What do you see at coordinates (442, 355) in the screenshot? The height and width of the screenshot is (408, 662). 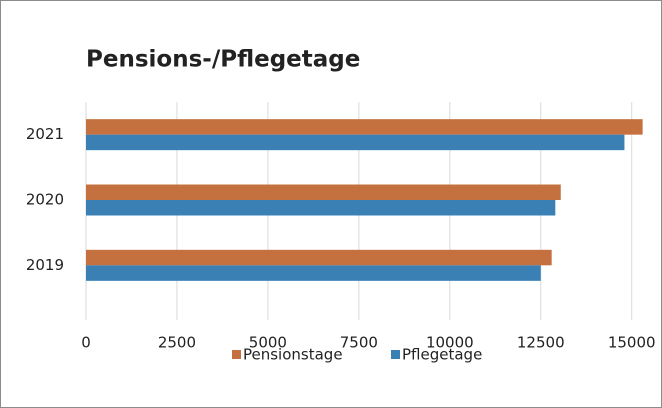 I see `legend-label: Pflegetage` at bounding box center [442, 355].